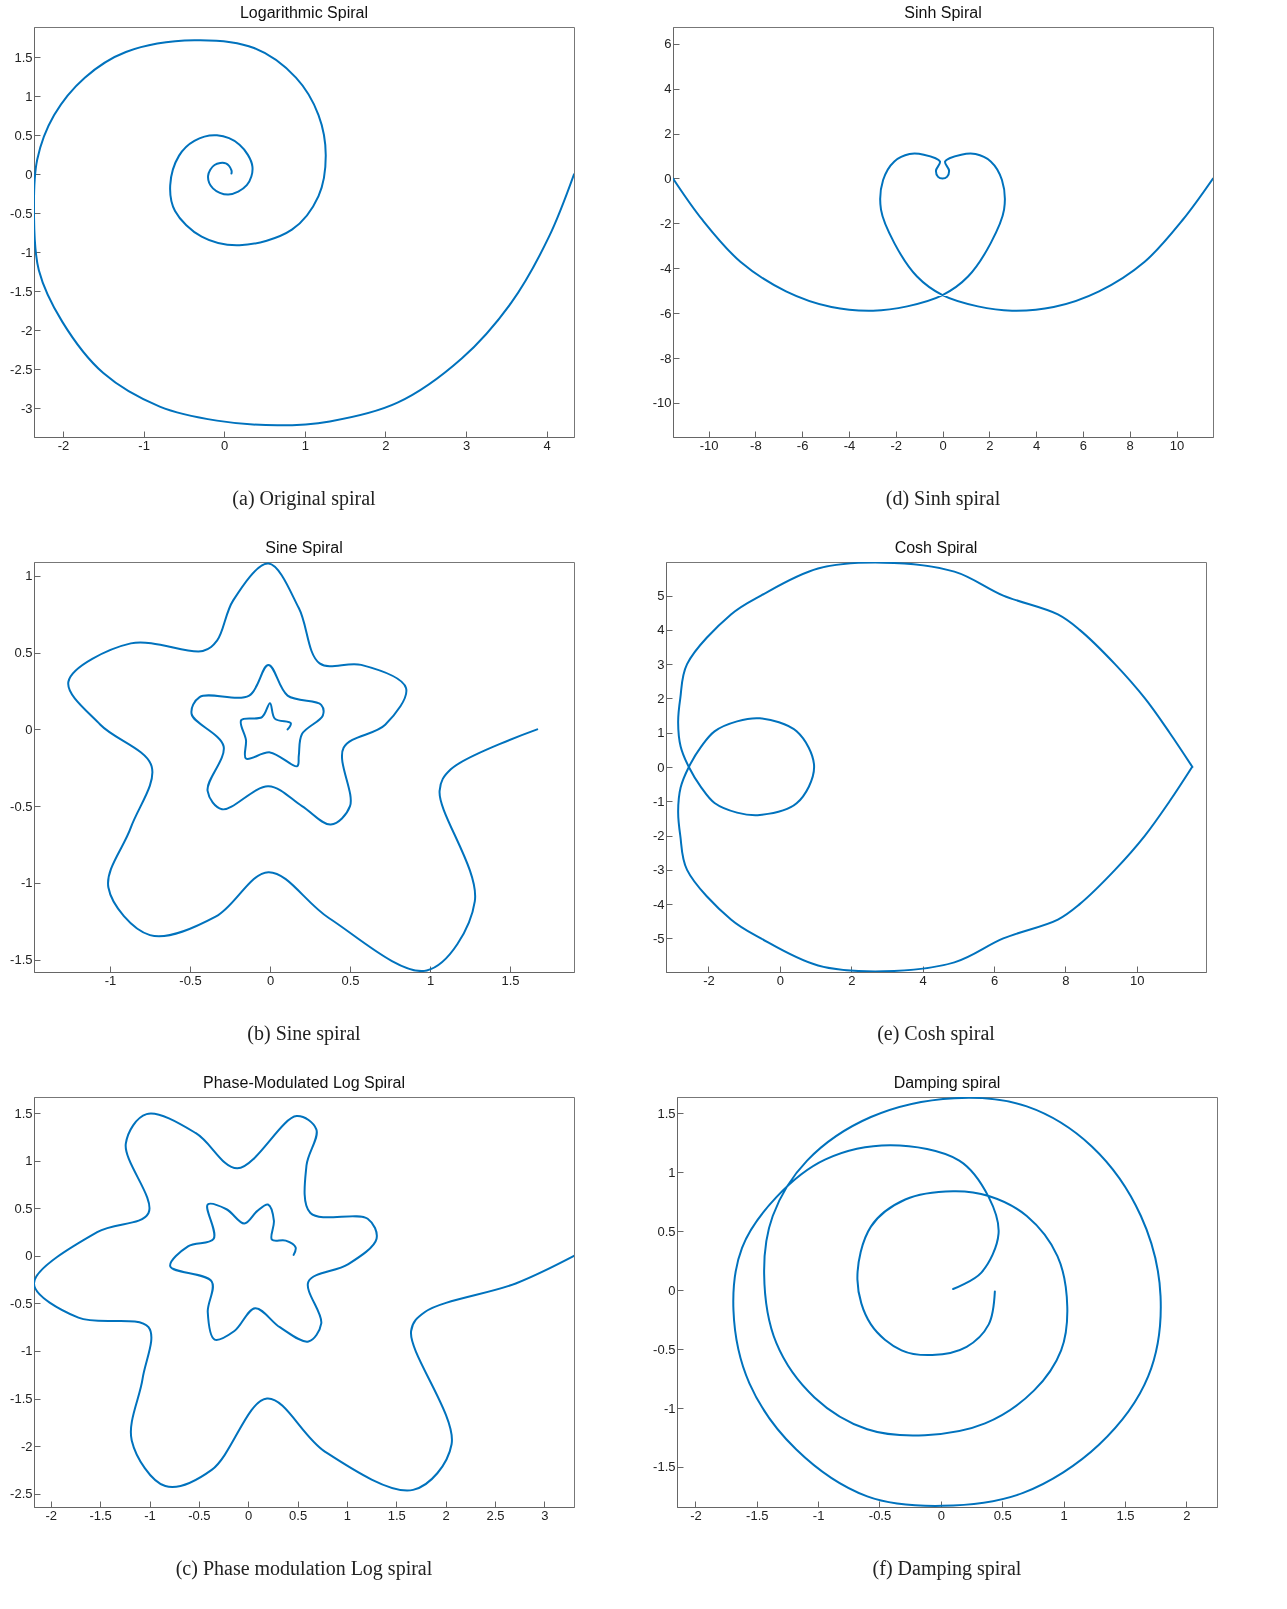 This screenshot has width=1287, height=1609. Describe the element at coordinates (661, 664) in the screenshot. I see `y-tick-label: 3` at that location.